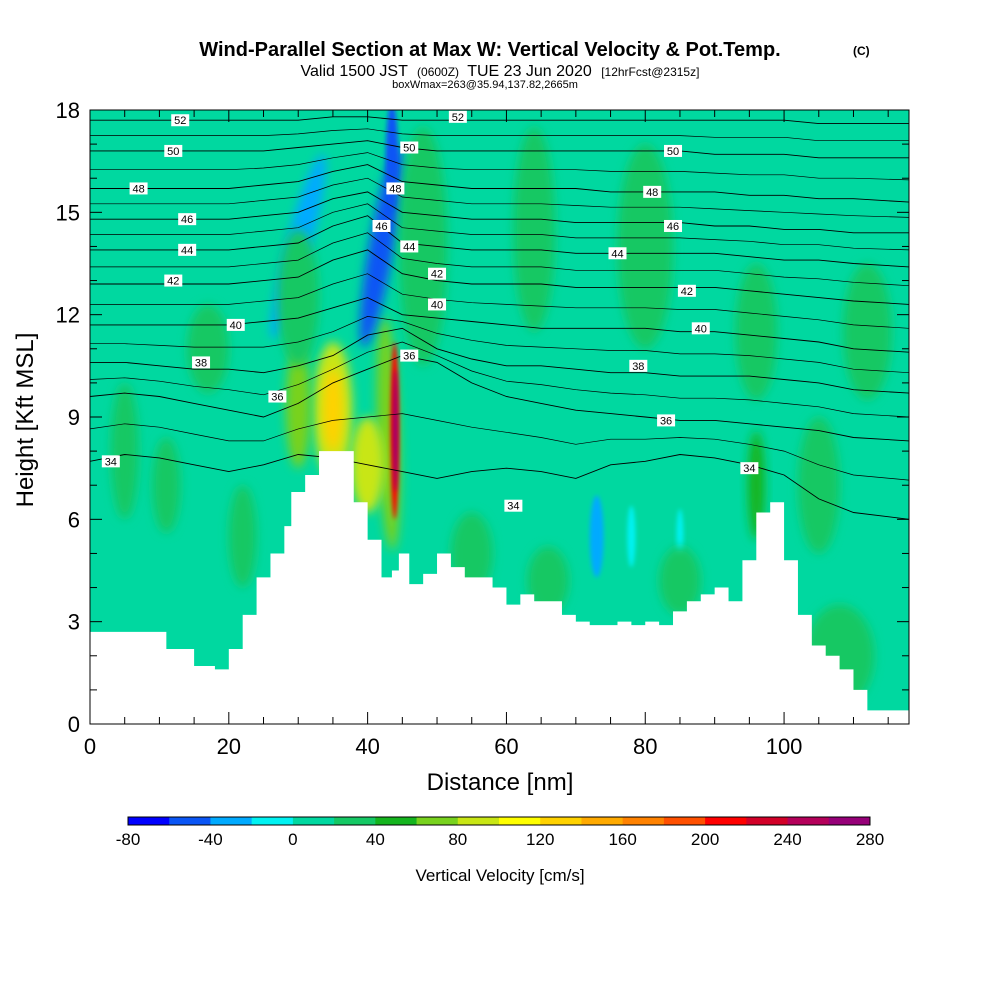  I want to click on theta-label-34-1: 34, so click(513, 506).